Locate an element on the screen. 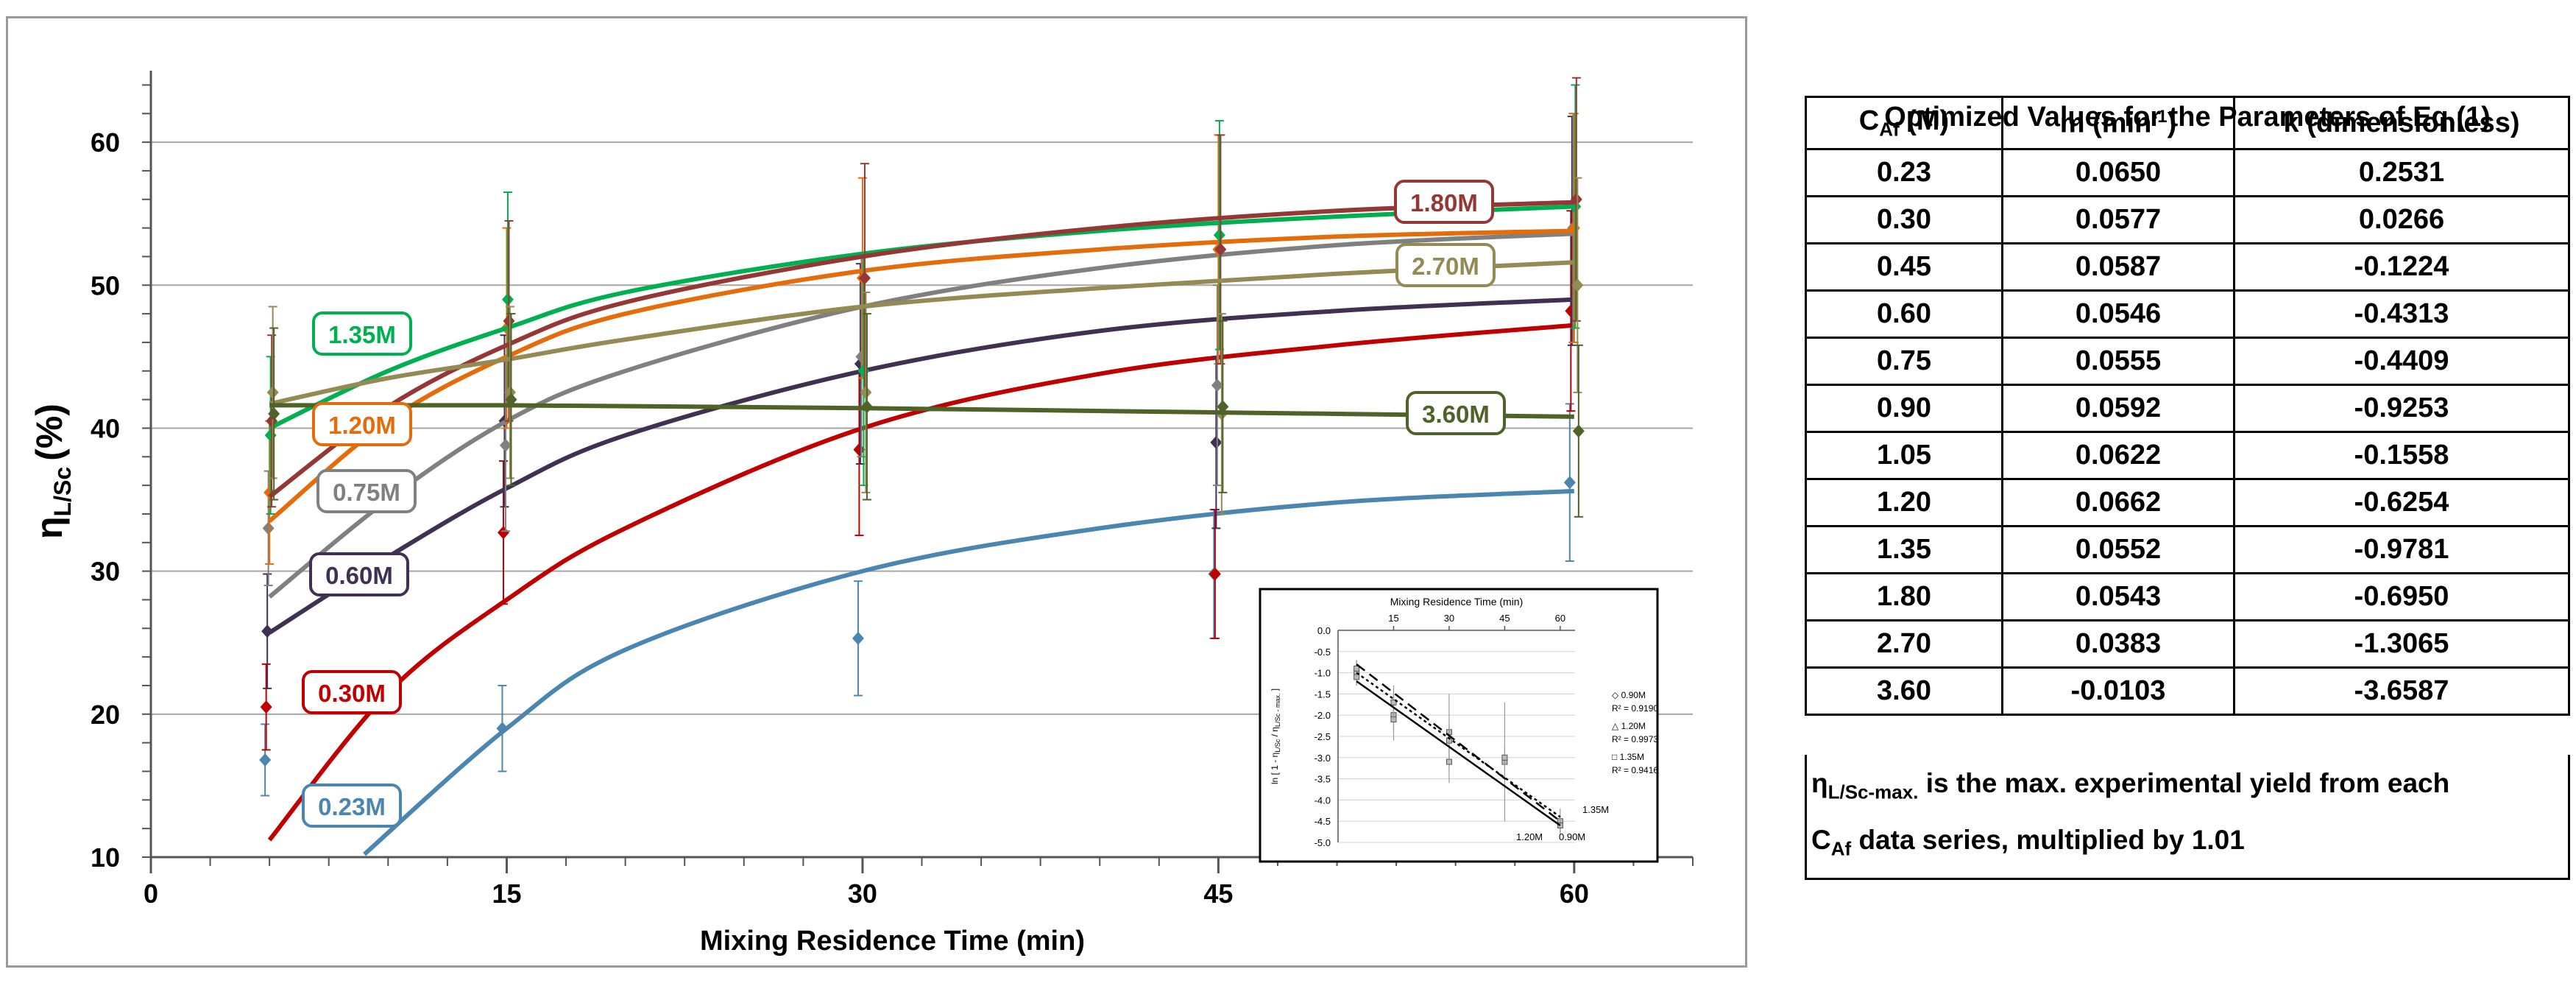  inset-ylabel-sub: L/Sc is located at coordinates (1277, 746).